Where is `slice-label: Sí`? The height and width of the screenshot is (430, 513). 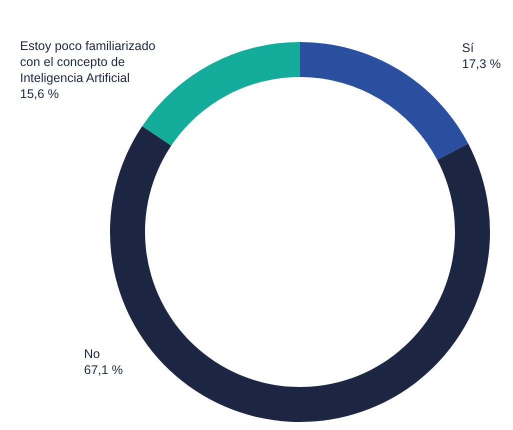 slice-label: Sí is located at coordinates (468, 48).